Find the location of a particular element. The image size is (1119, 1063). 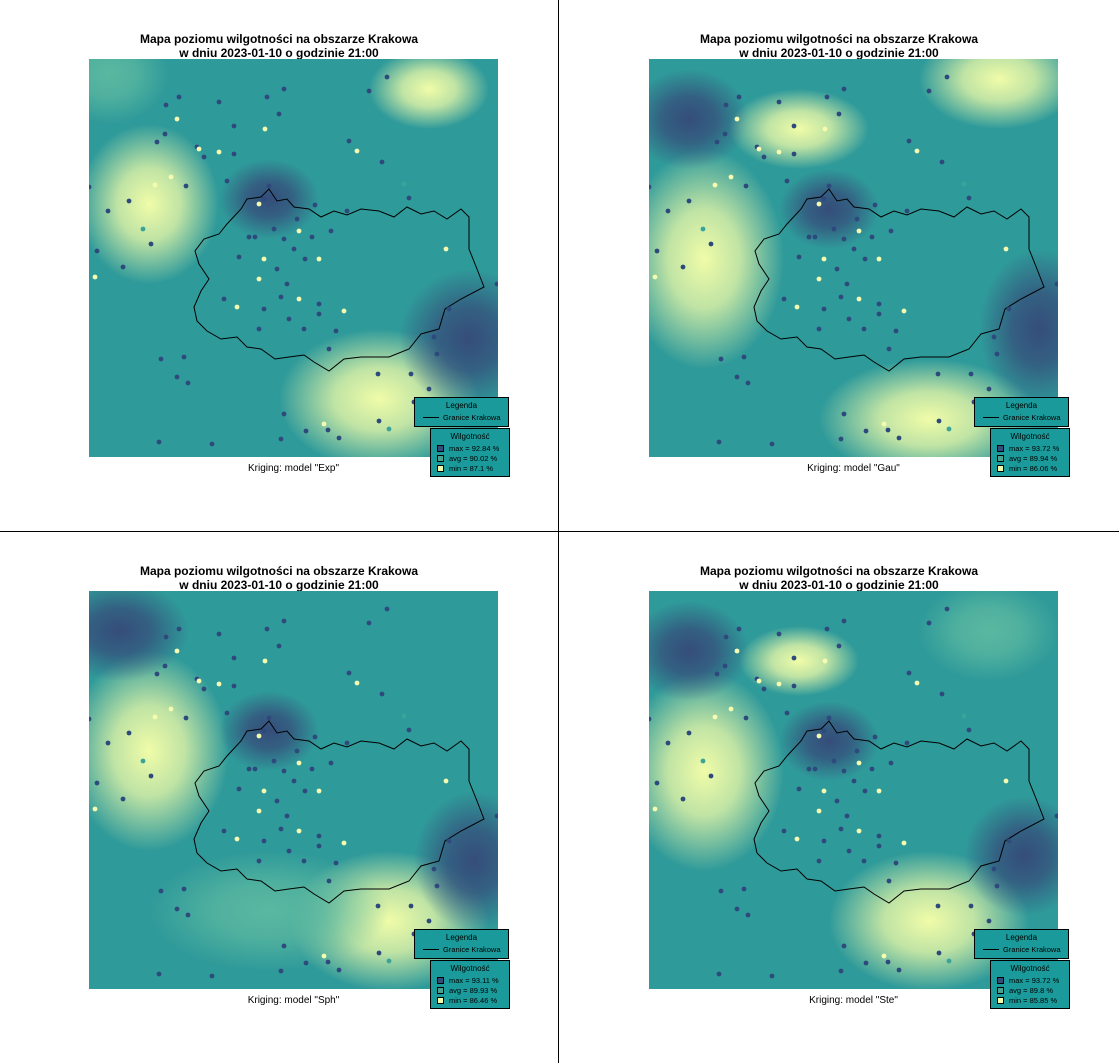

map-svg is located at coordinates (293, 258).